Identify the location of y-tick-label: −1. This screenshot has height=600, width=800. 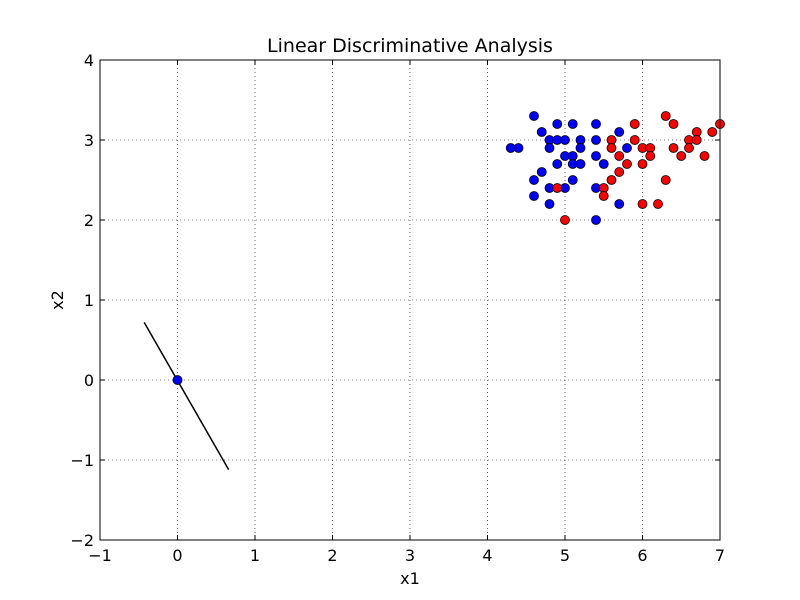
(82, 460).